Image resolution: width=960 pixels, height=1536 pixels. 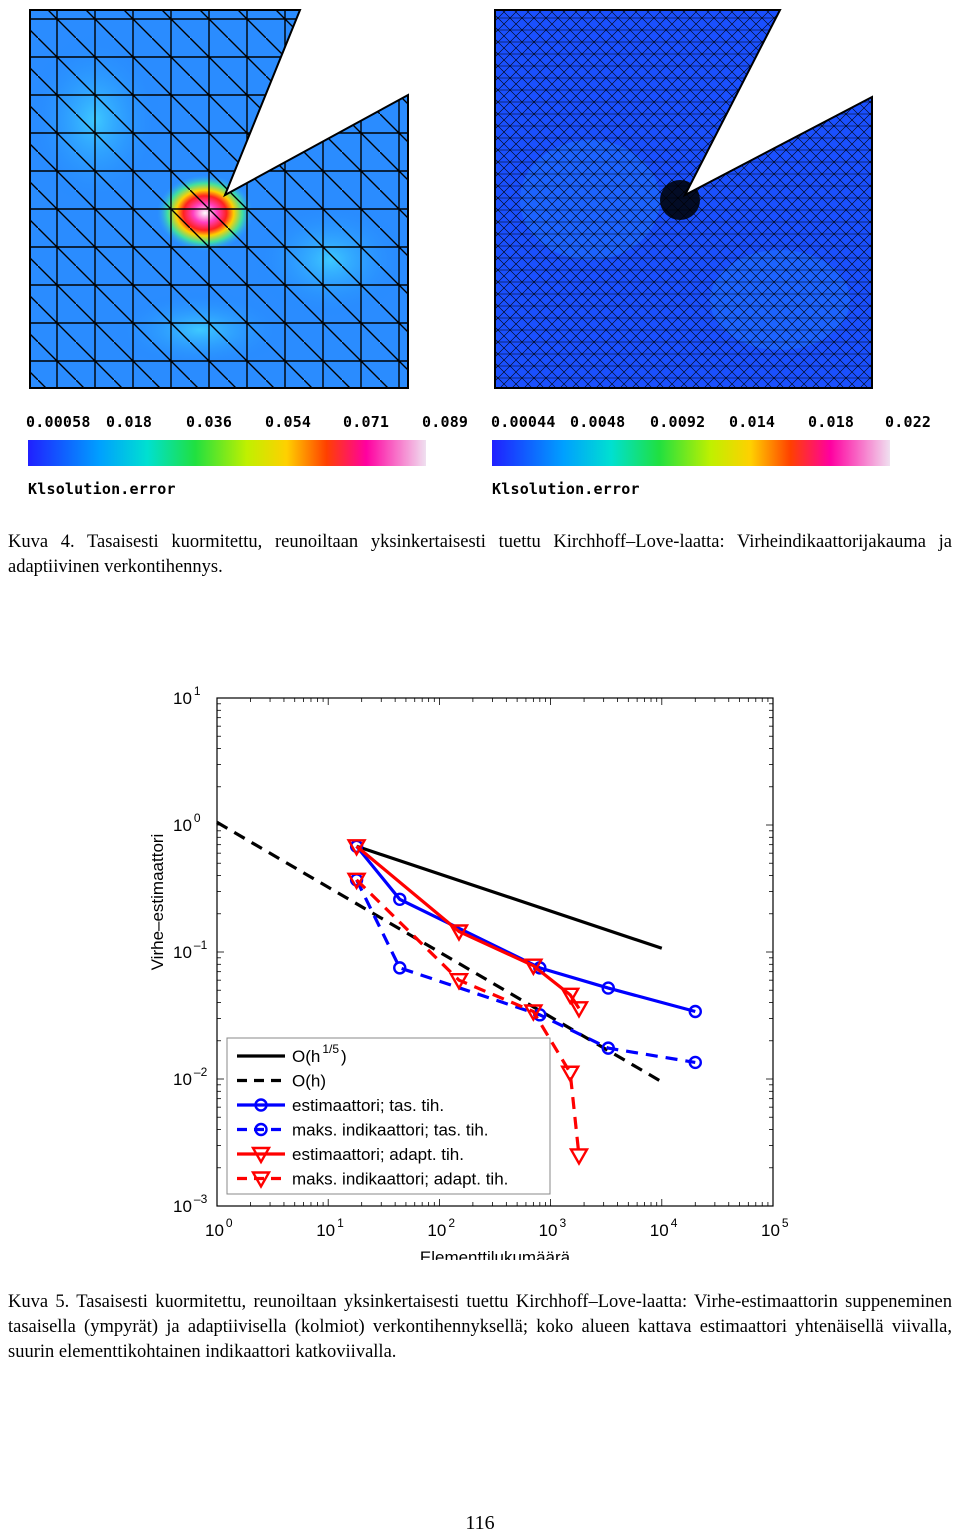 I want to click on right-colorbar-label: Klsolution.error, so click(x=566, y=489).